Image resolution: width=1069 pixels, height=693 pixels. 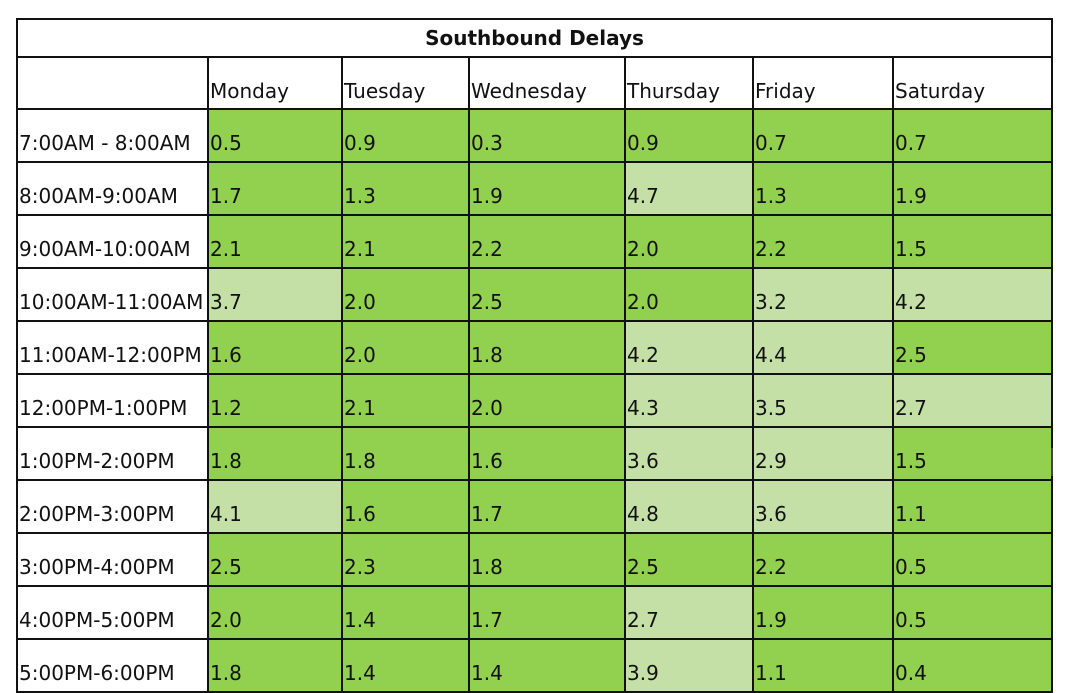 What do you see at coordinates (823, 83) in the screenshot?
I see `day-header-friday: Friday` at bounding box center [823, 83].